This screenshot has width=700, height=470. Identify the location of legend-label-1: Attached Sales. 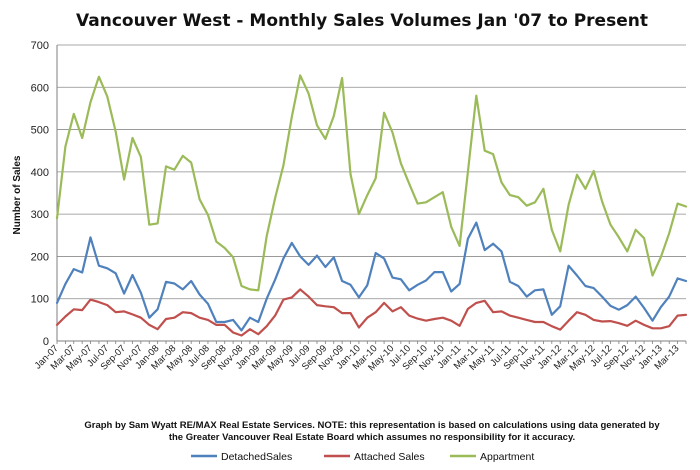
(389, 457).